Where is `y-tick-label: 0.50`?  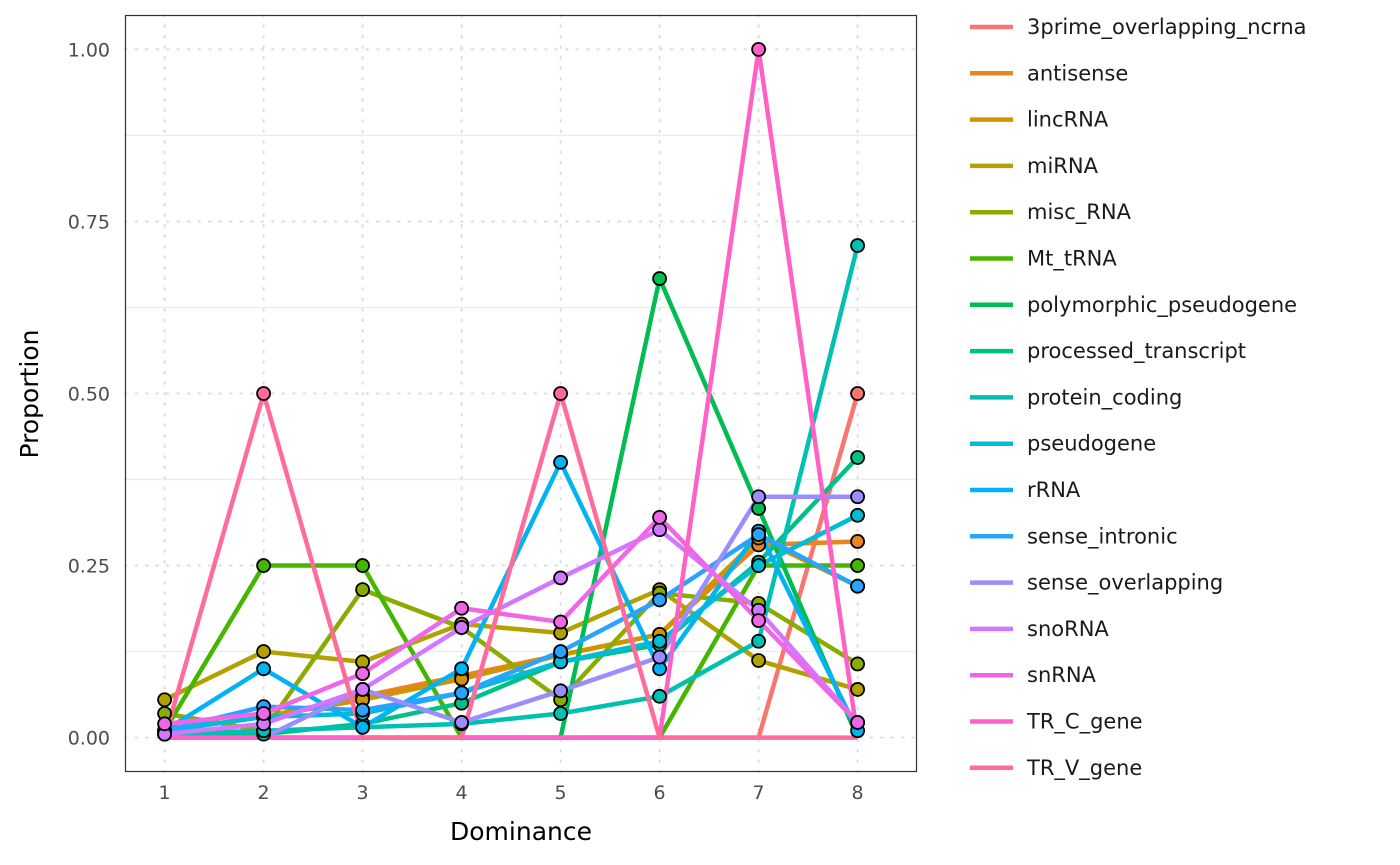
y-tick-label: 0.50 is located at coordinates (89, 395).